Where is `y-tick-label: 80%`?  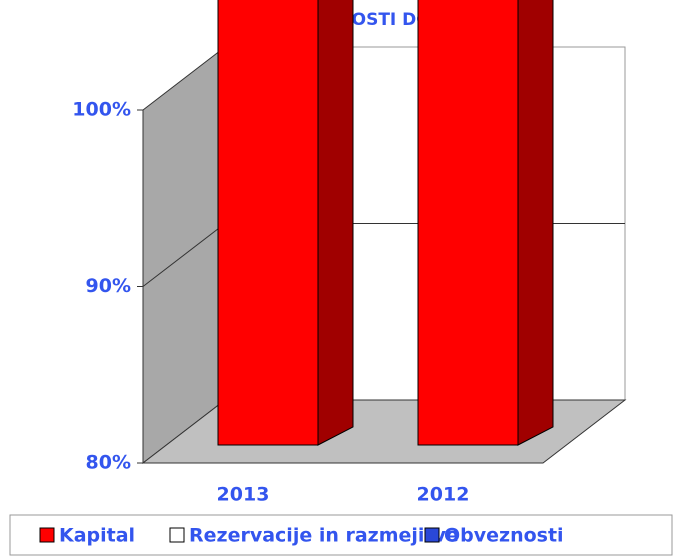
y-tick-label: 80% is located at coordinates (108, 463).